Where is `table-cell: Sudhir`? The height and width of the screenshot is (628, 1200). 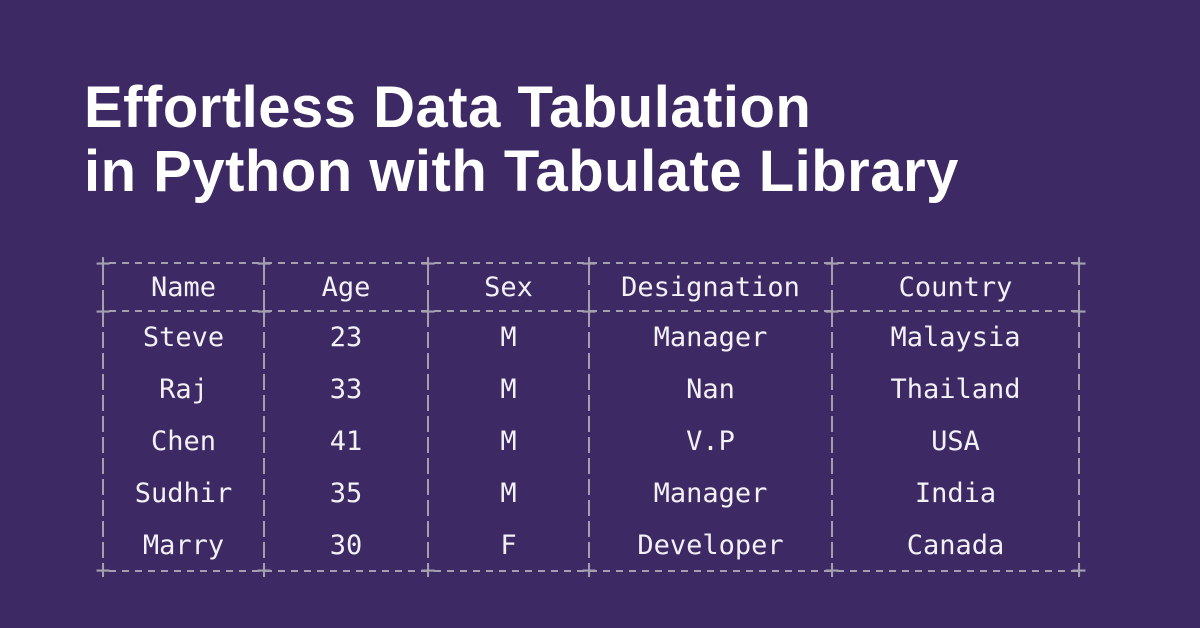
table-cell: Sudhir is located at coordinates (183, 493).